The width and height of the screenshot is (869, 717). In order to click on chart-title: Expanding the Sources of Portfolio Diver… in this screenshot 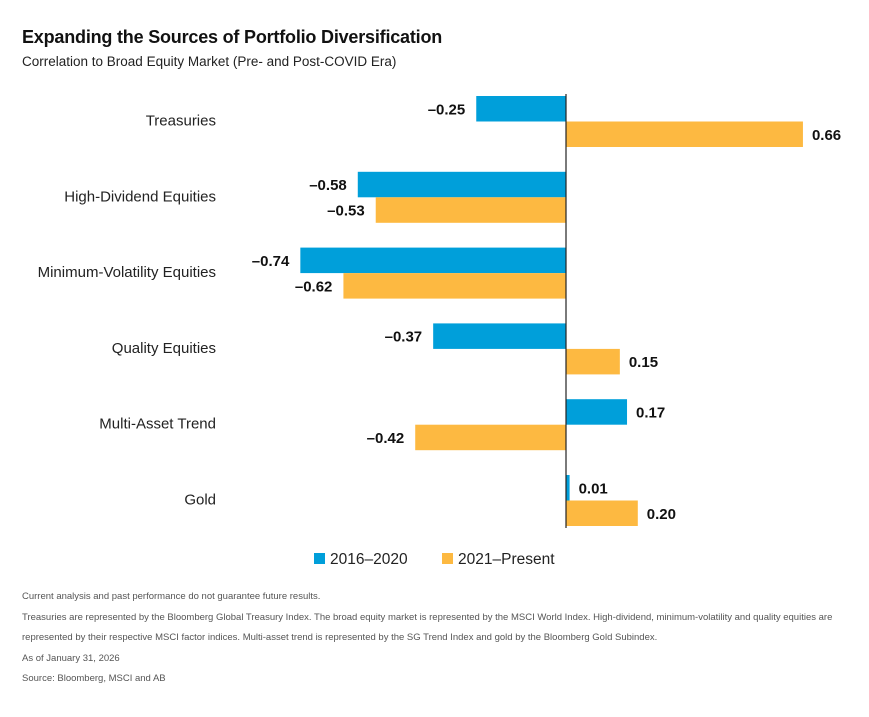, I will do `click(232, 37)`.